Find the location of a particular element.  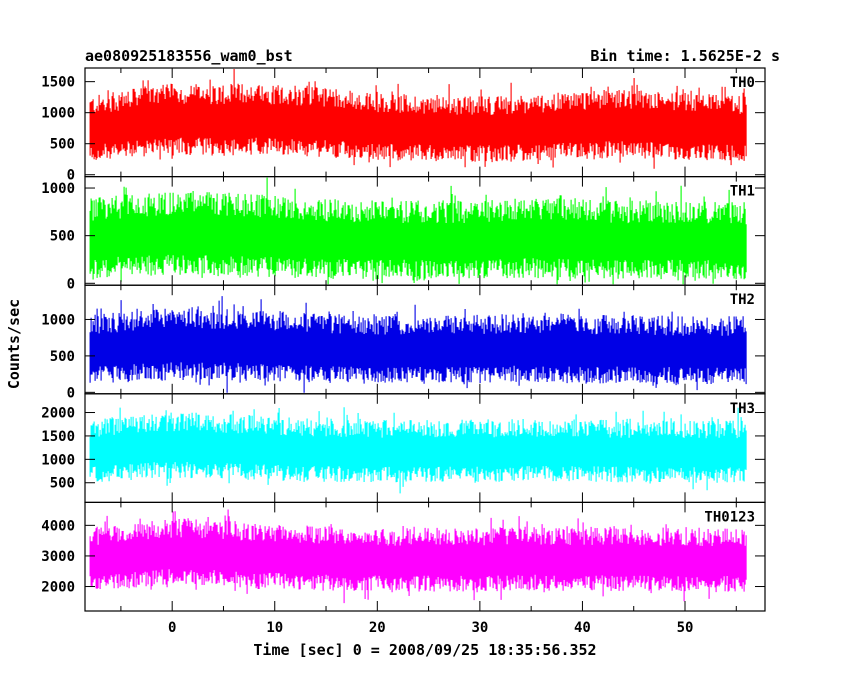

x-tick-label: 0 is located at coordinates (172, 628).